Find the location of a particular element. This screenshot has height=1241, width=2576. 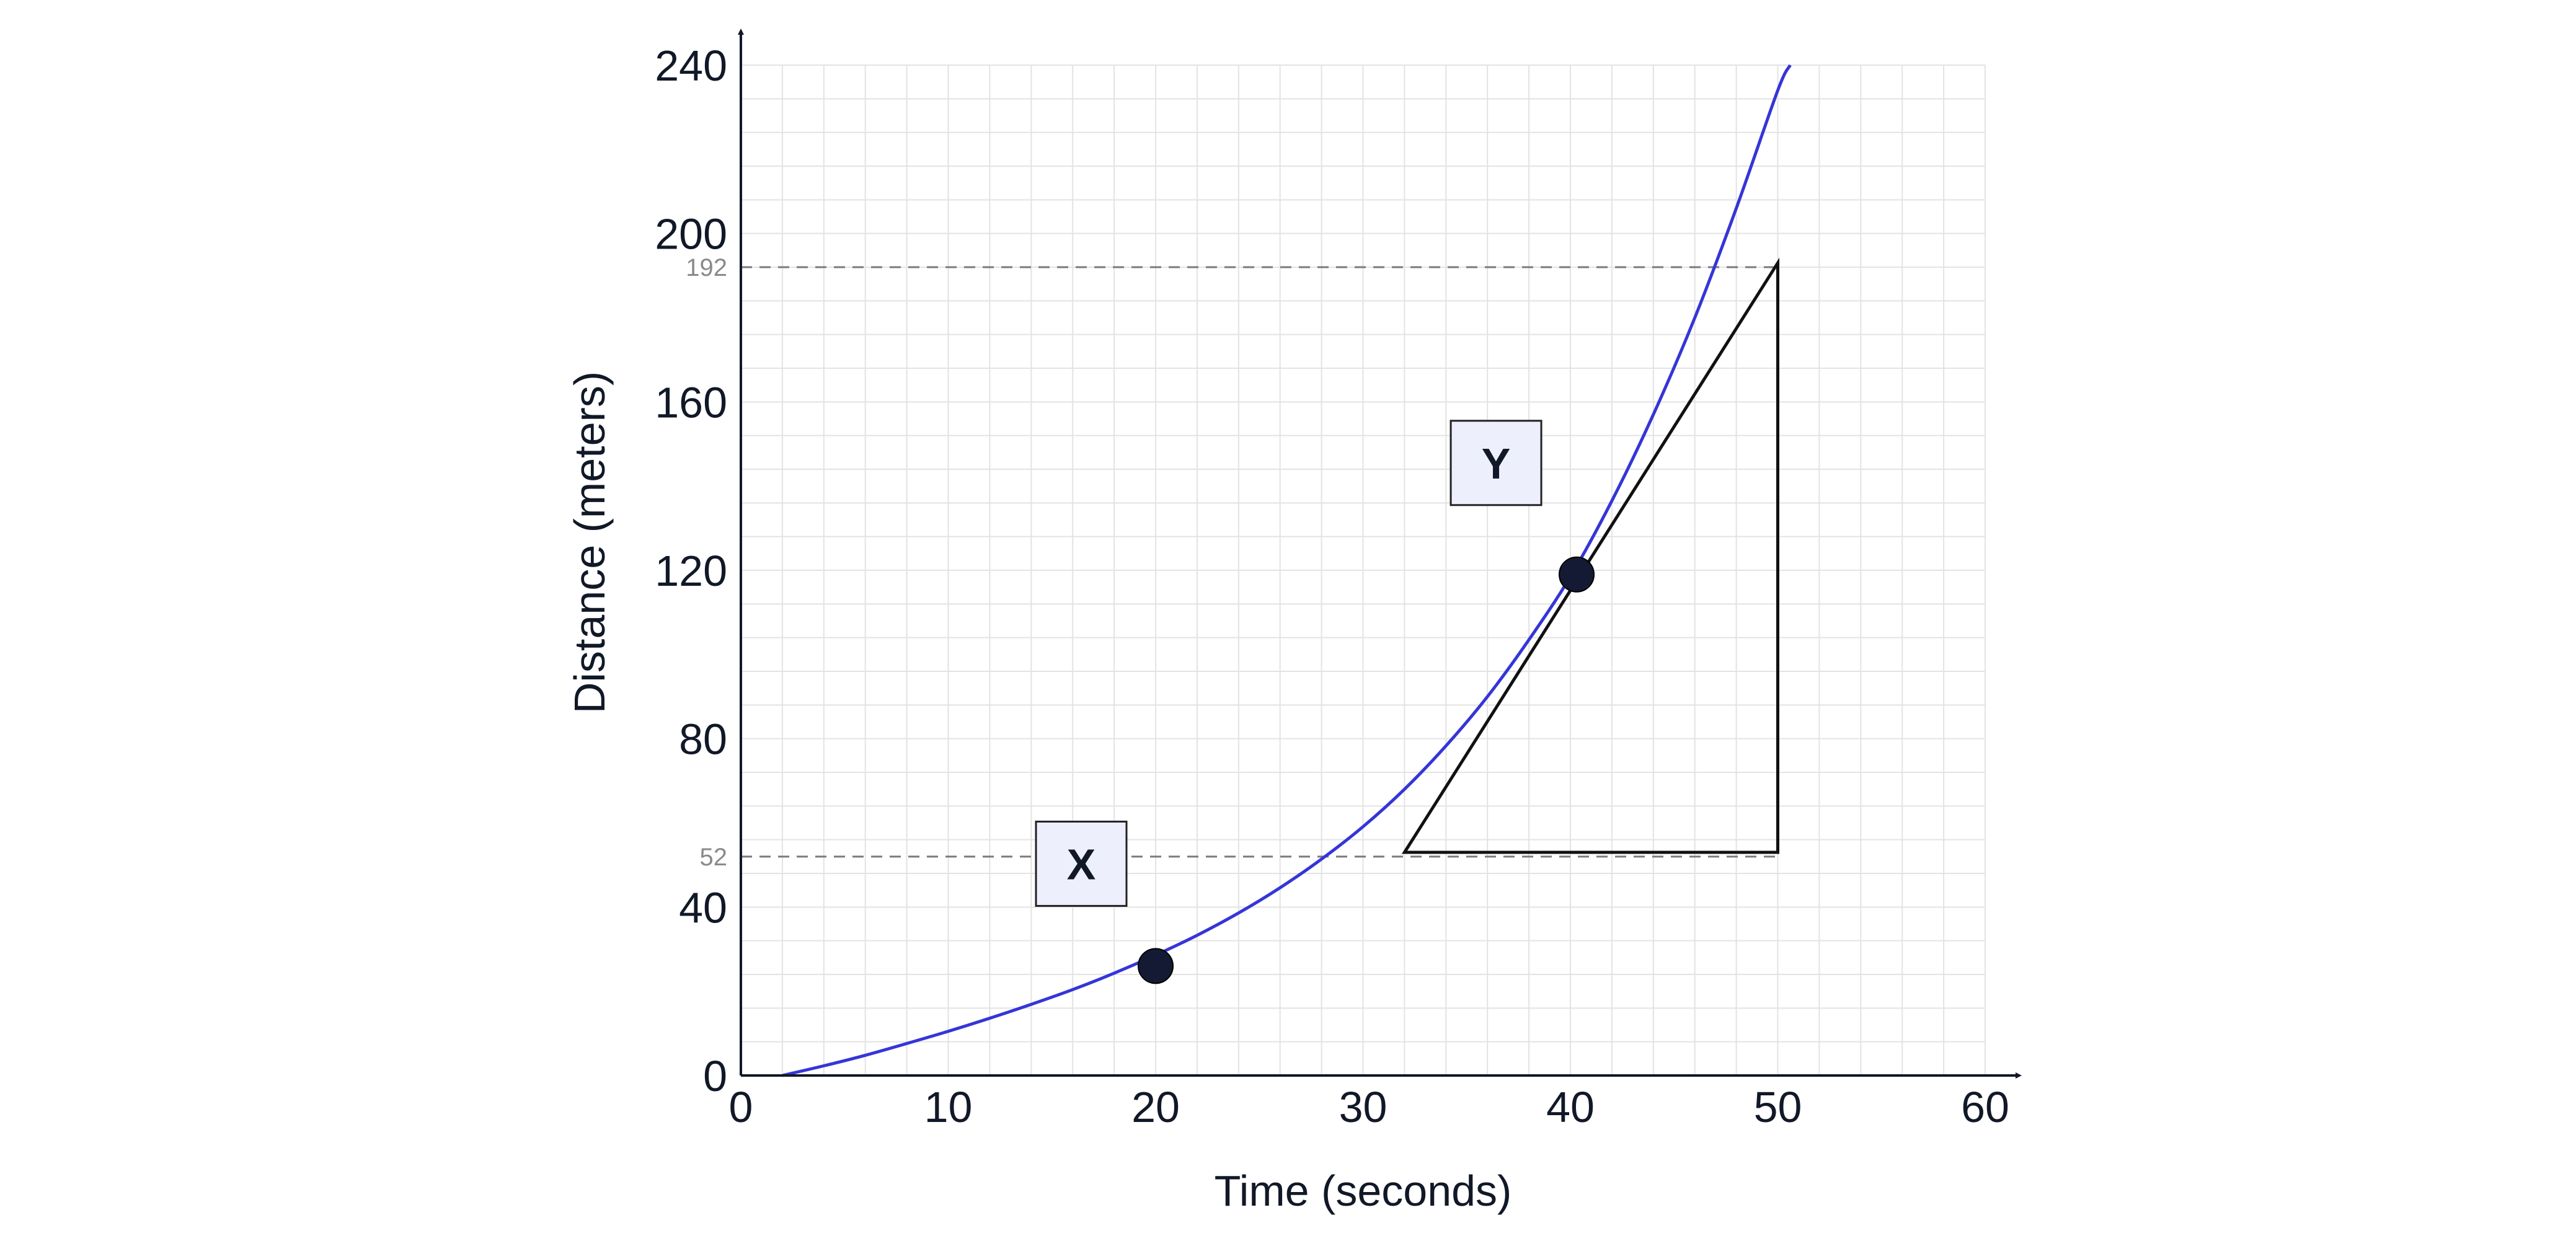

y-tick-label: 240 is located at coordinates (691, 66).